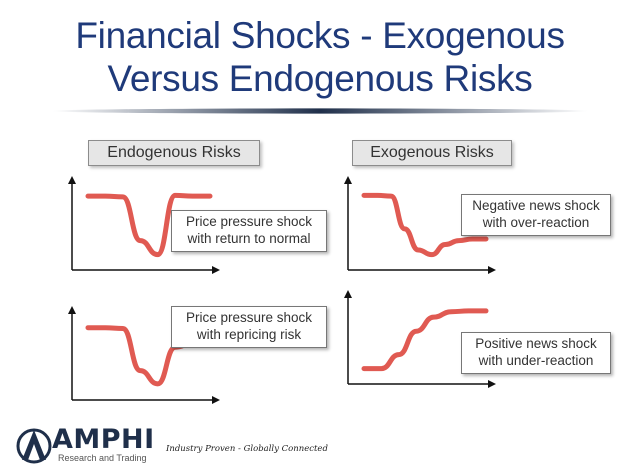 This screenshot has height=472, width=640. I want to click on amphi-logo-icon, so click(34, 446).